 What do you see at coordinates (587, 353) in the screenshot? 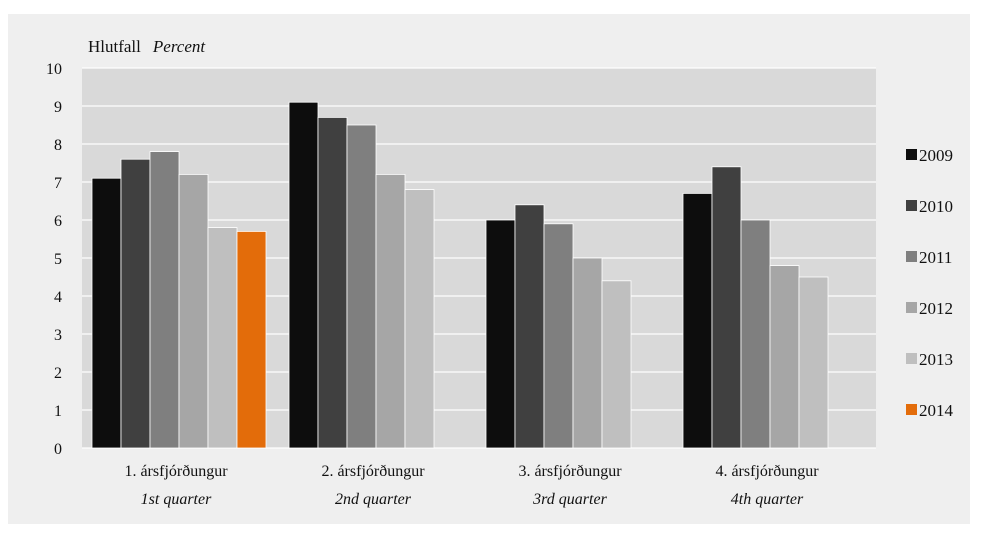
I see `bar-2012-q3` at bounding box center [587, 353].